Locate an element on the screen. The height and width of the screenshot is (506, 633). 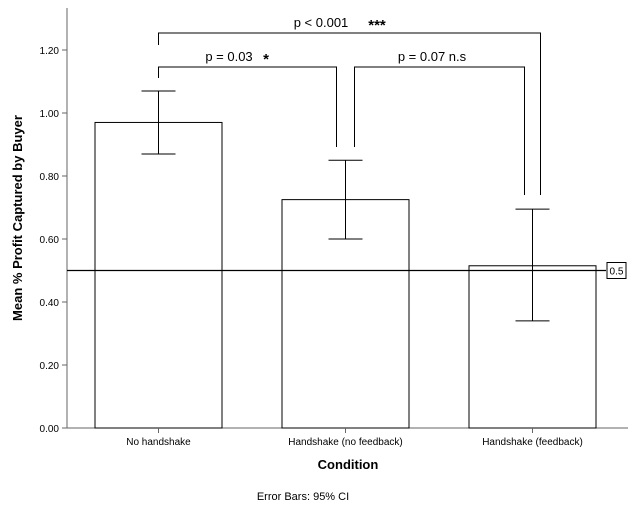
significance-label: p = 0.07 n.s is located at coordinates (432, 56).